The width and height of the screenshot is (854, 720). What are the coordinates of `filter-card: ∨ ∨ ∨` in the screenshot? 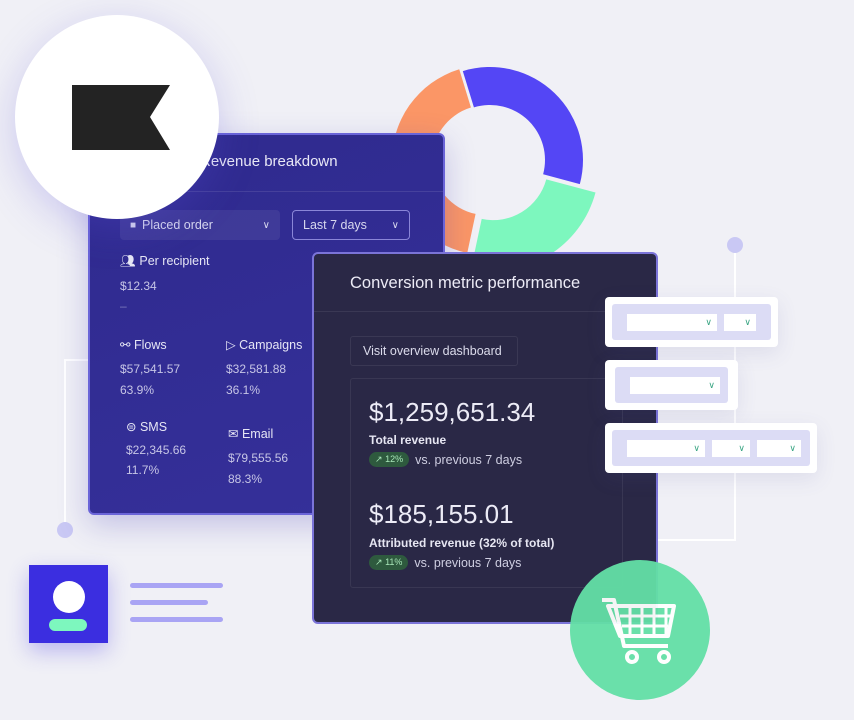 It's located at (711, 448).